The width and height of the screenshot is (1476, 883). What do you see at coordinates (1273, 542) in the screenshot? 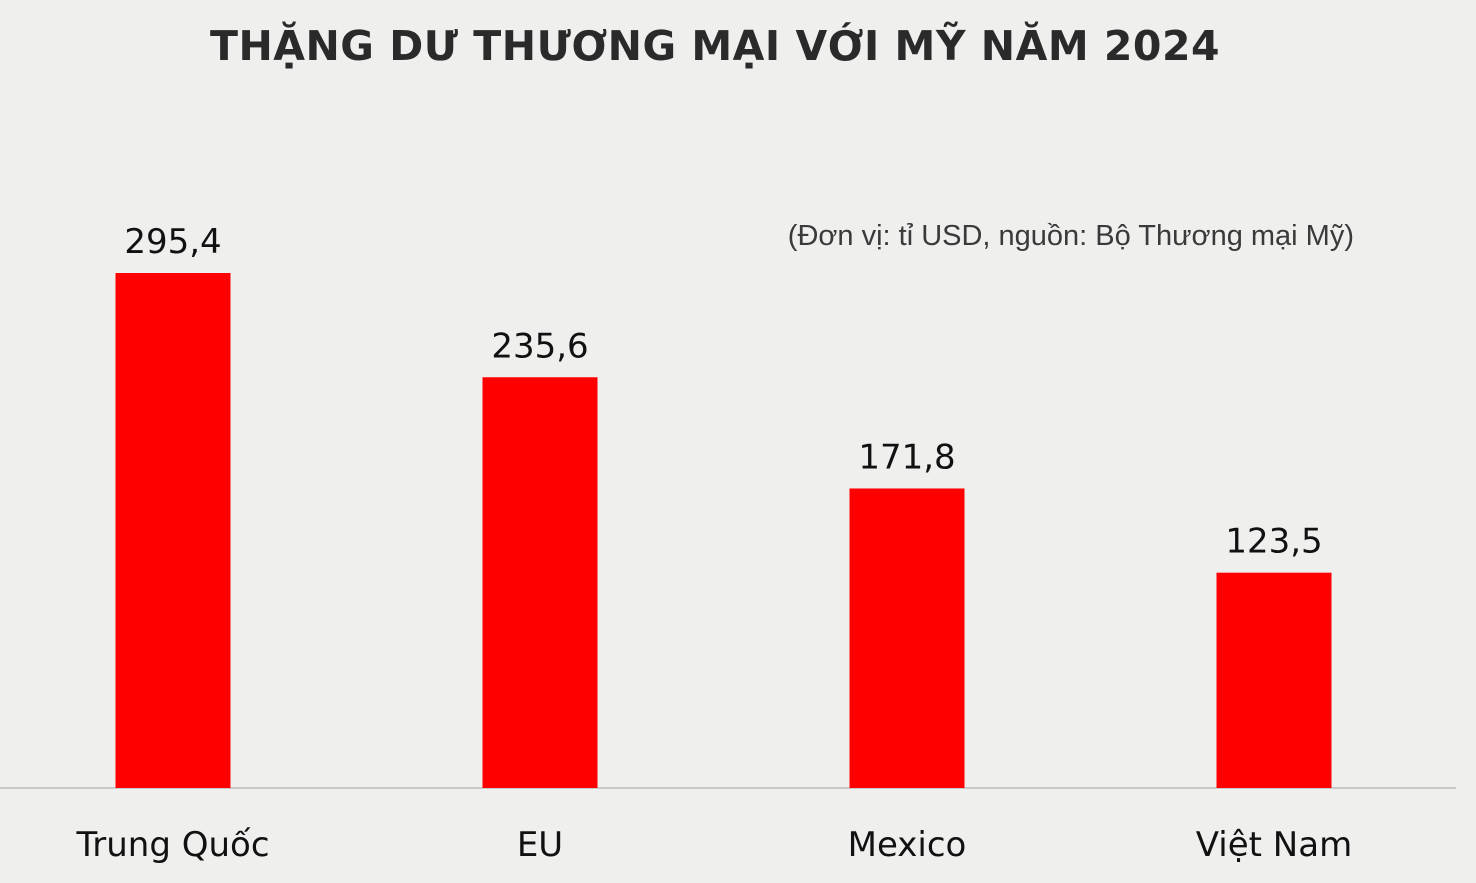
I see `data-label-4: 123,5` at bounding box center [1273, 542].